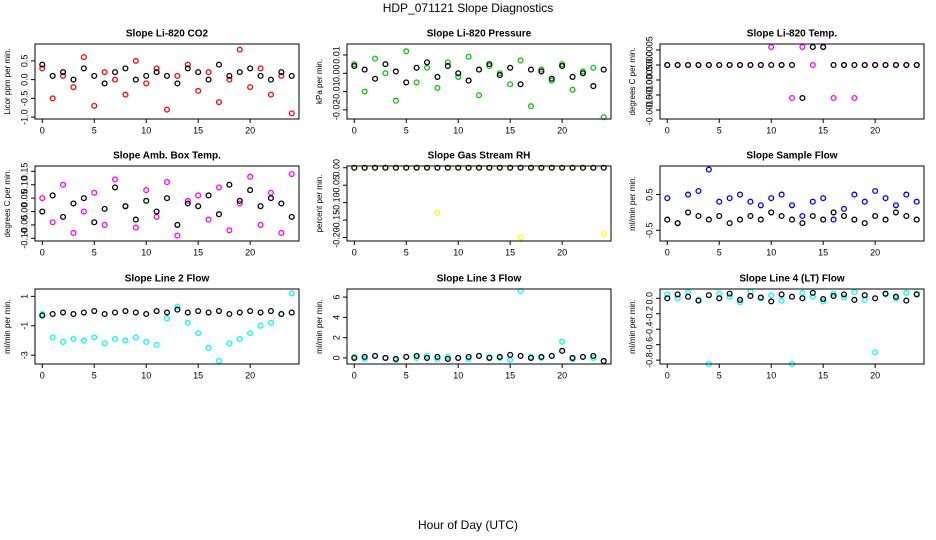  I want to click on y-tick-label: 2, so click(336, 337).